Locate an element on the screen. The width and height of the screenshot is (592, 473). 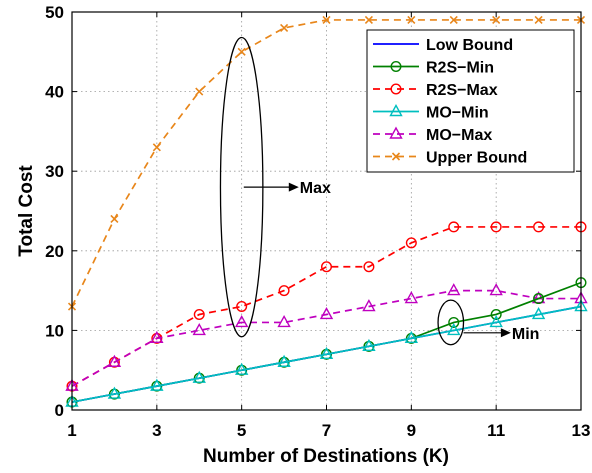
annotation-ellipse-min is located at coordinates (451, 322).